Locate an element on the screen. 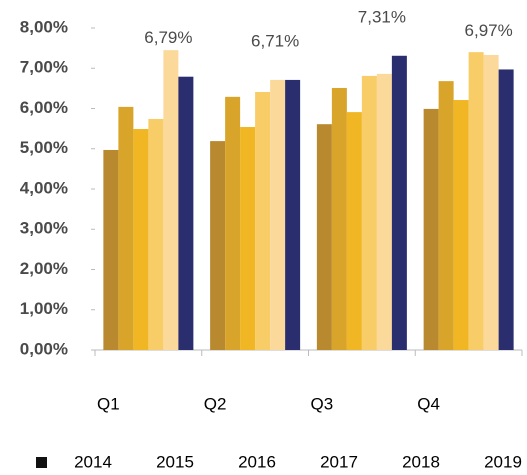 This screenshot has width=527, height=475. data-label: 6,79% is located at coordinates (168, 37).